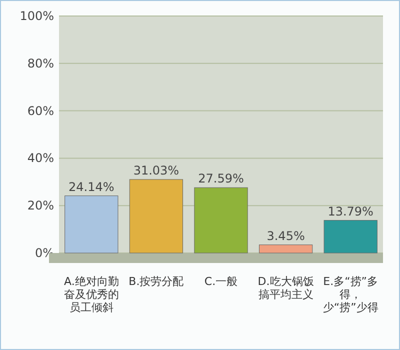 The image size is (400, 350). Describe the element at coordinates (40, 111) in the screenshot. I see `y-tick-label: 60%` at that location.